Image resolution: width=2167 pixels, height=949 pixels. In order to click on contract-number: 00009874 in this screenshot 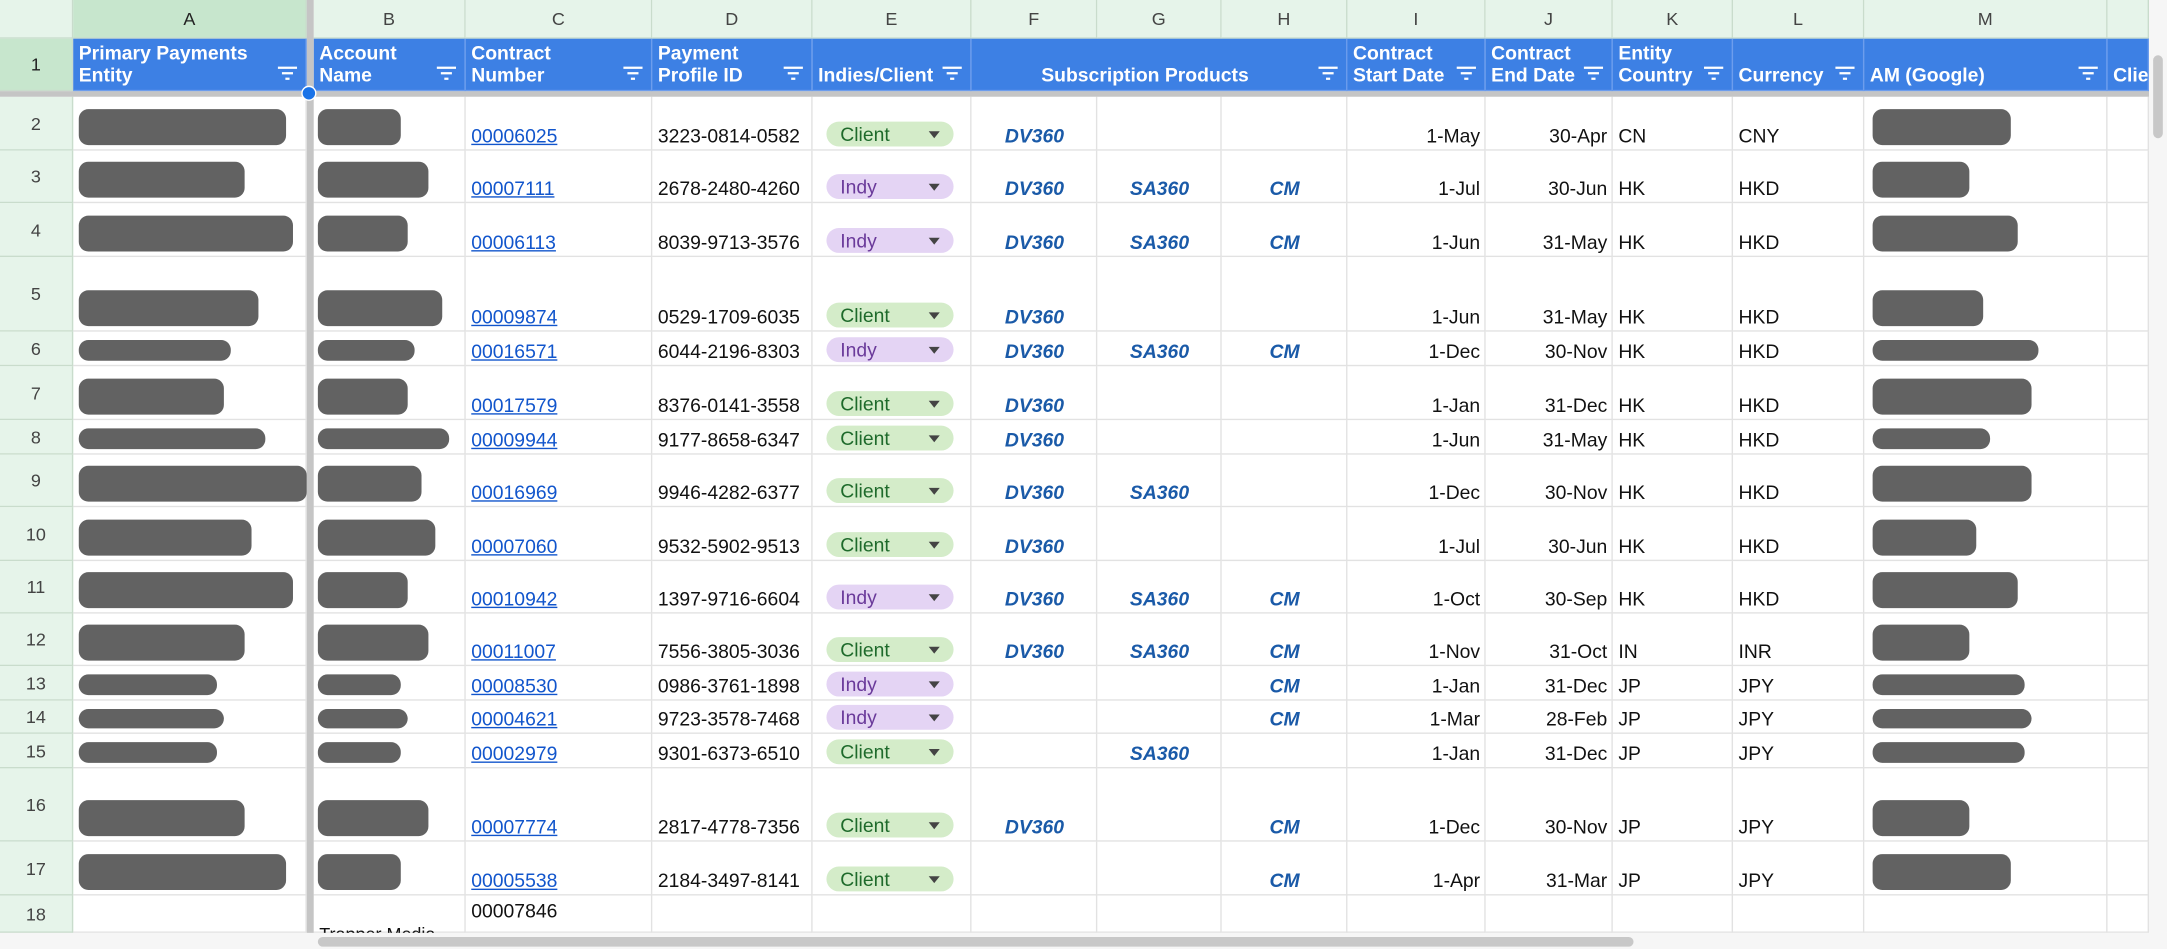, I will do `click(514, 316)`.